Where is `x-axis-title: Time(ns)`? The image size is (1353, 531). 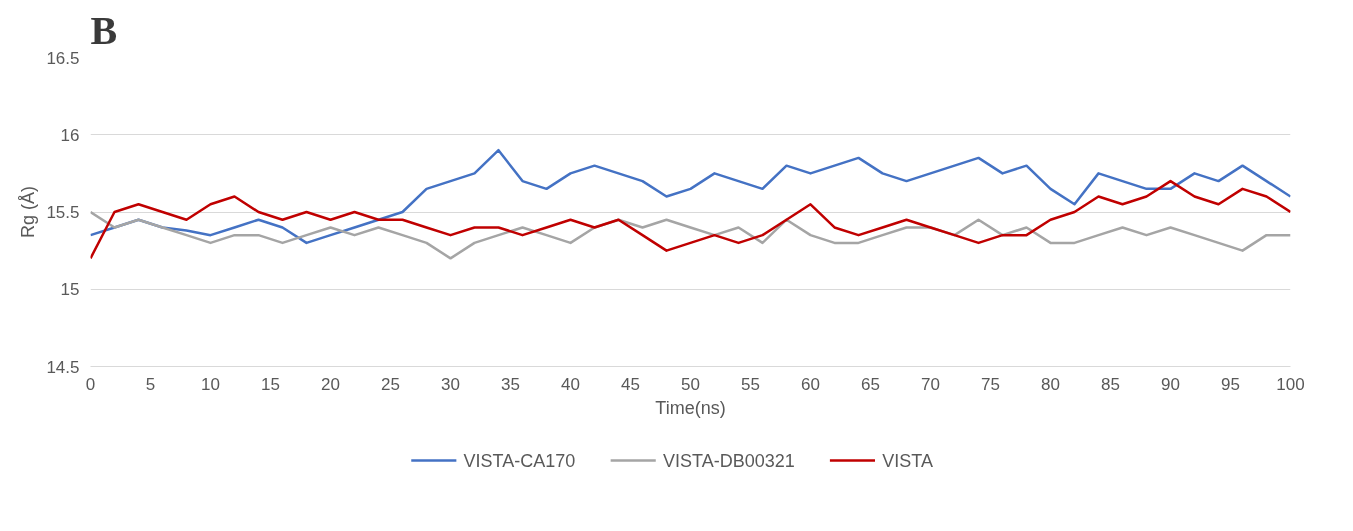
x-axis-title: Time(ns) is located at coordinates (690, 407).